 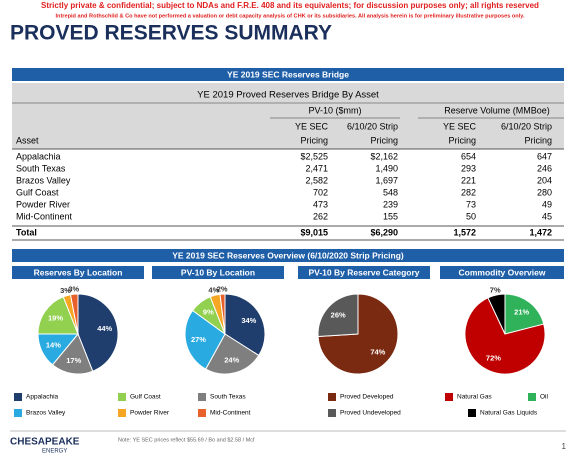 I want to click on legend-label: South Texas, so click(x=228, y=397).